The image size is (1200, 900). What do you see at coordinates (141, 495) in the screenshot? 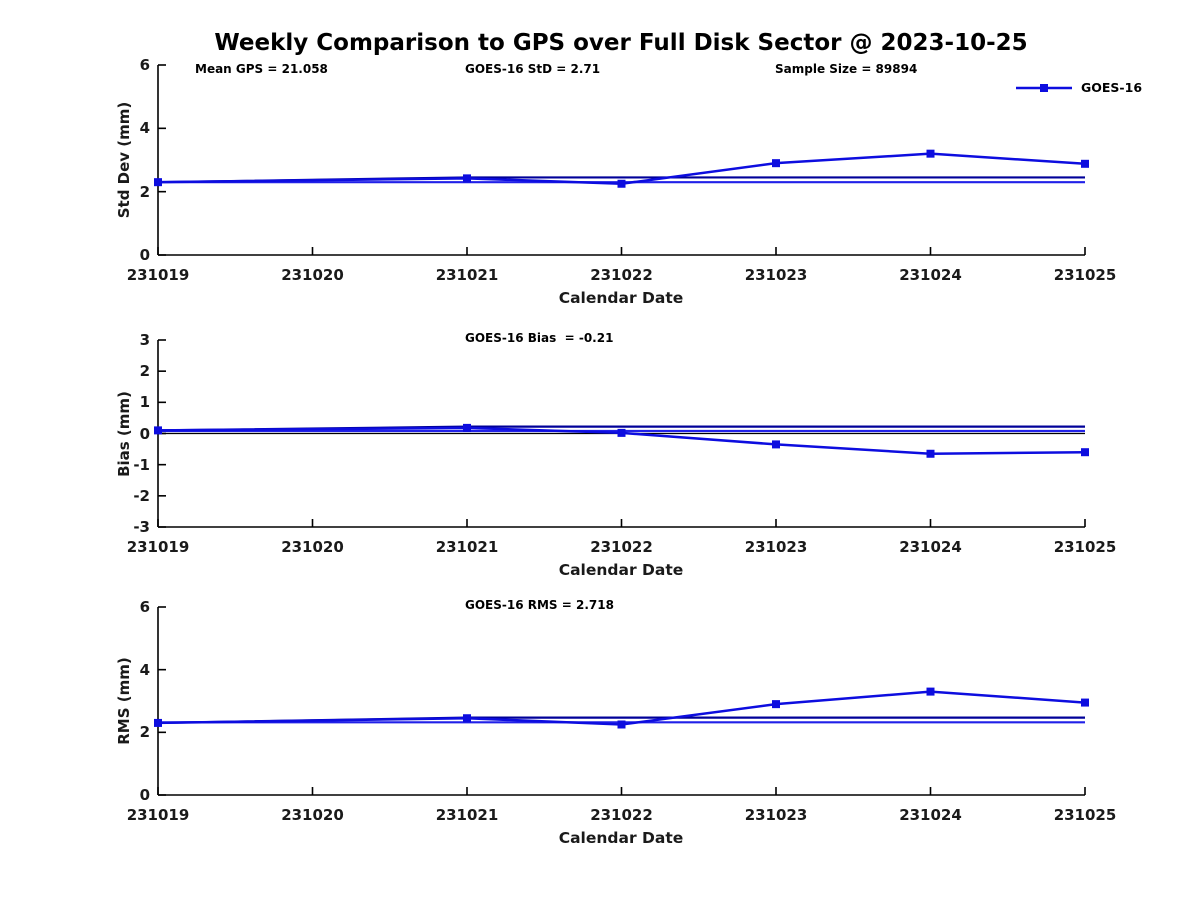
I see `y-tick-label: -2` at bounding box center [141, 495].